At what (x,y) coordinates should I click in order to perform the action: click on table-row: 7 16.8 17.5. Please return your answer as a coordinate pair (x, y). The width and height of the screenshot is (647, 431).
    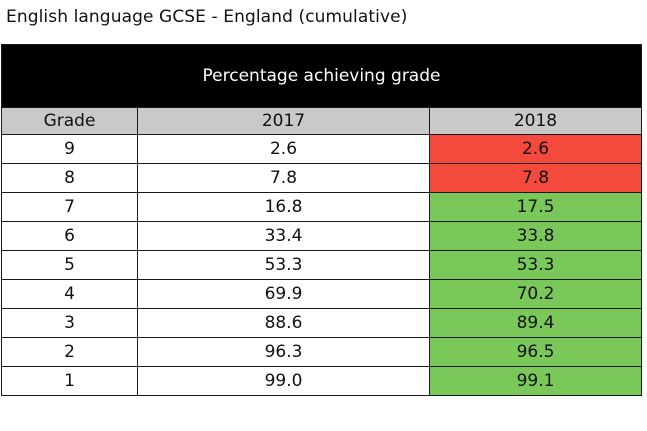
    Looking at the image, I should click on (321, 207).